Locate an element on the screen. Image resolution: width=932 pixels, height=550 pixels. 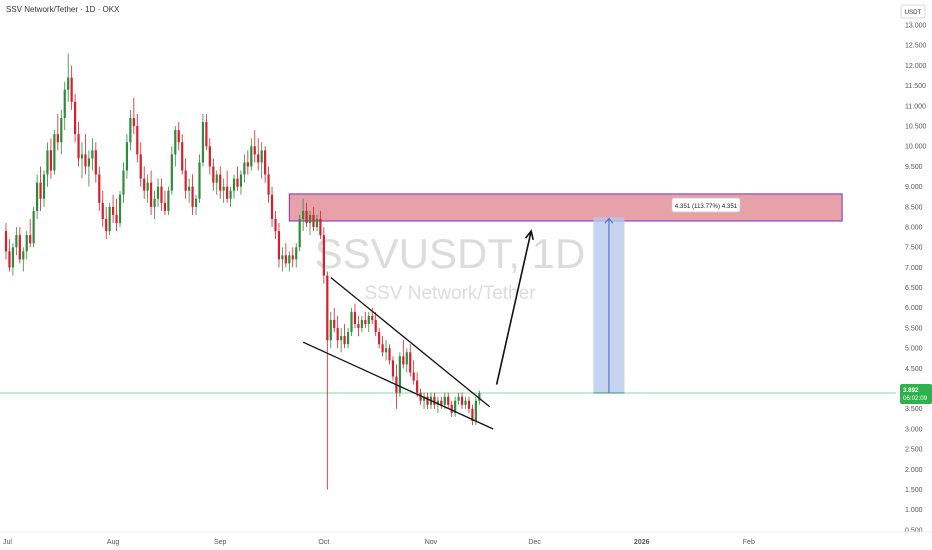
x-tick-label: Aug is located at coordinates (113, 542).